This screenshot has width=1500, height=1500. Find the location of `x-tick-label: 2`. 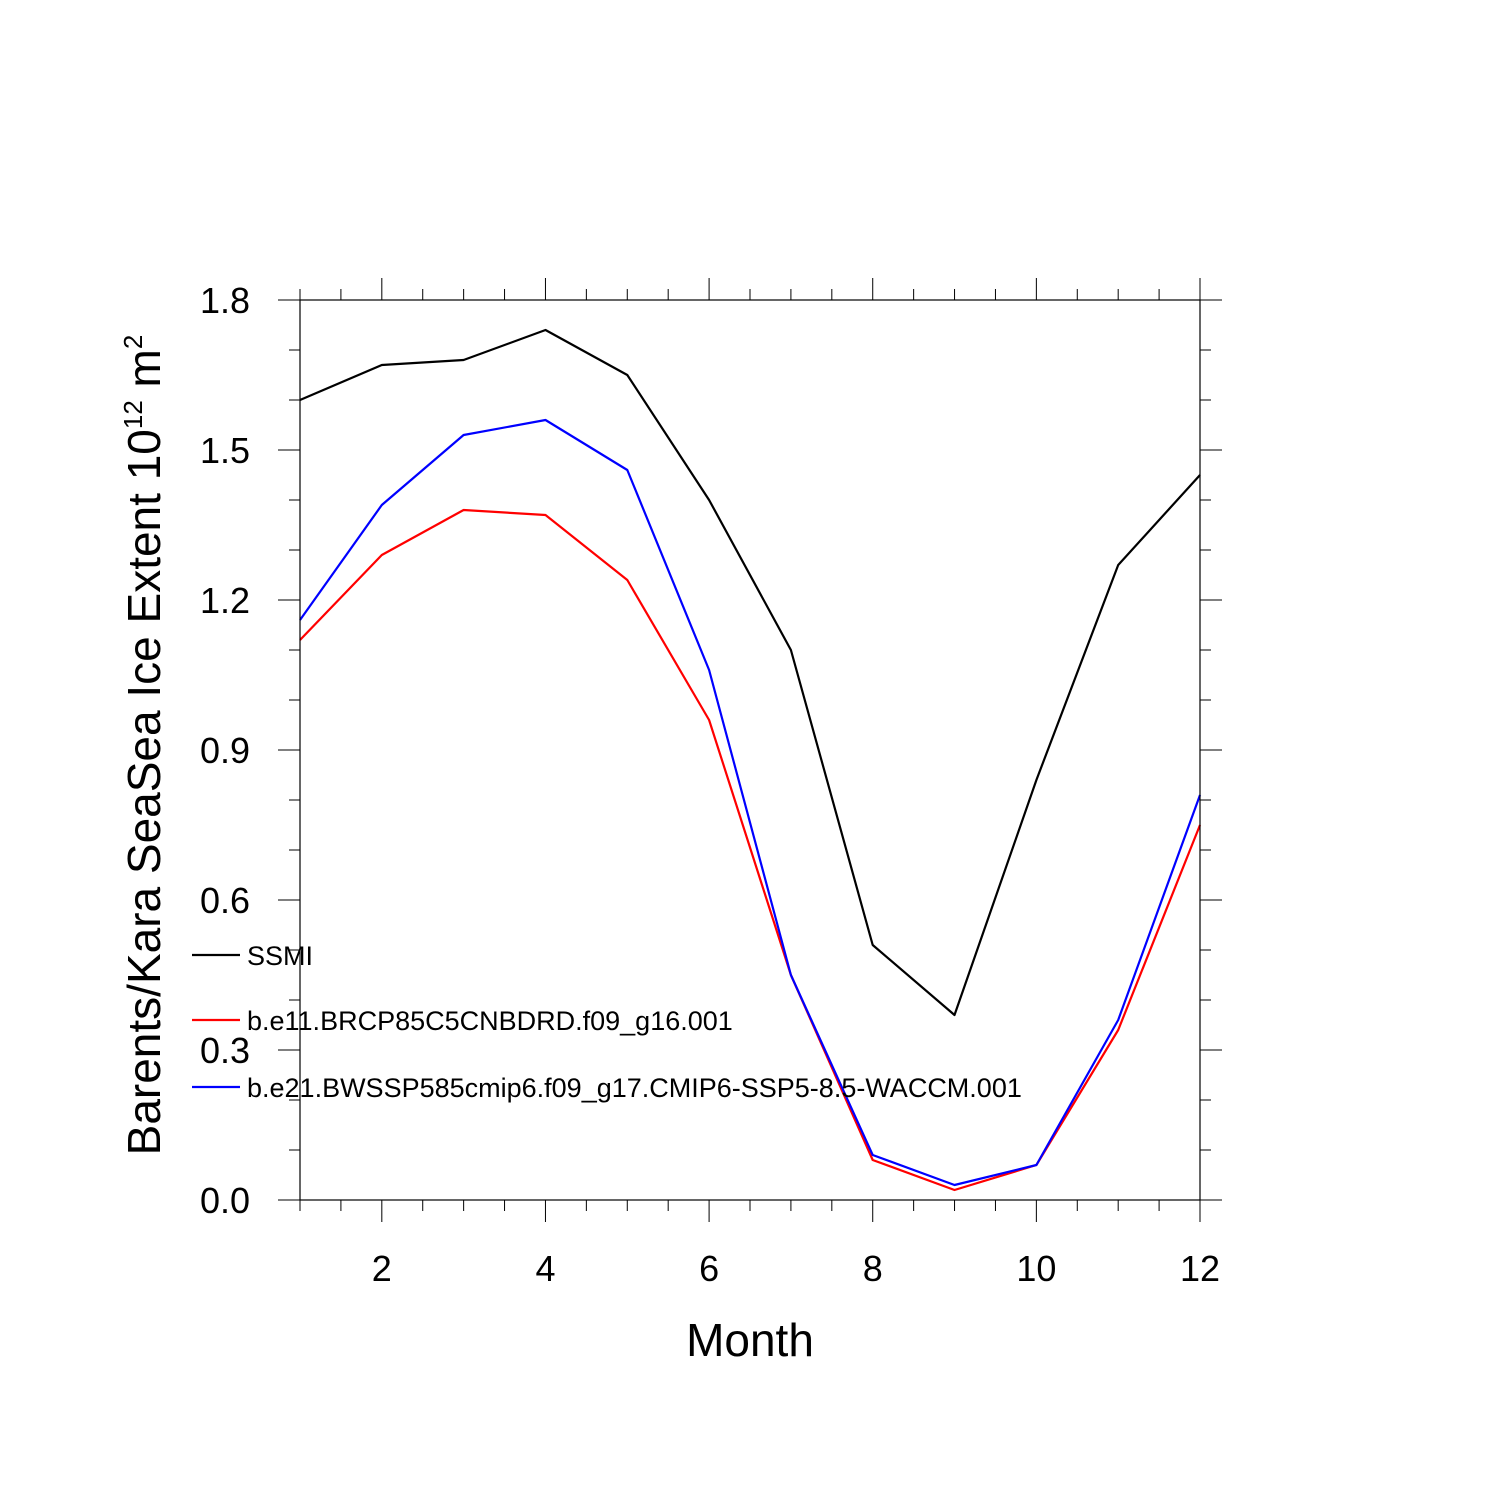

x-tick-label: 2 is located at coordinates (382, 1268).